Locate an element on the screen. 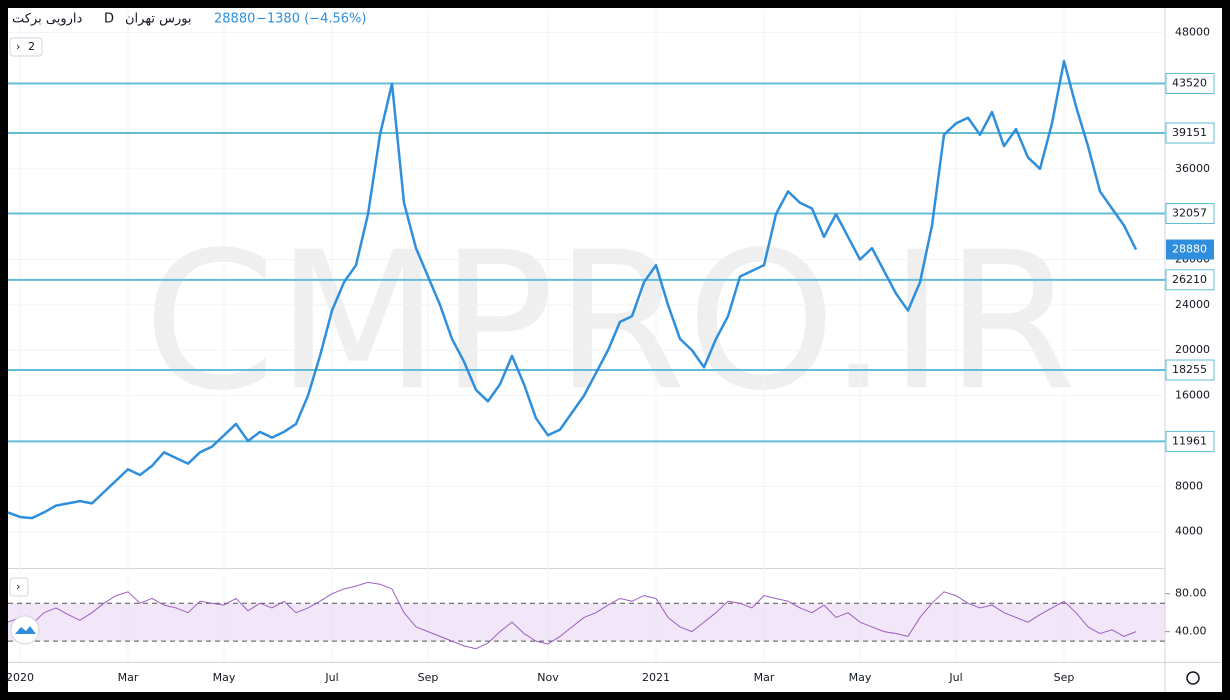 The height and width of the screenshot is (700, 1230). indicator-count: 2 is located at coordinates (31, 46).